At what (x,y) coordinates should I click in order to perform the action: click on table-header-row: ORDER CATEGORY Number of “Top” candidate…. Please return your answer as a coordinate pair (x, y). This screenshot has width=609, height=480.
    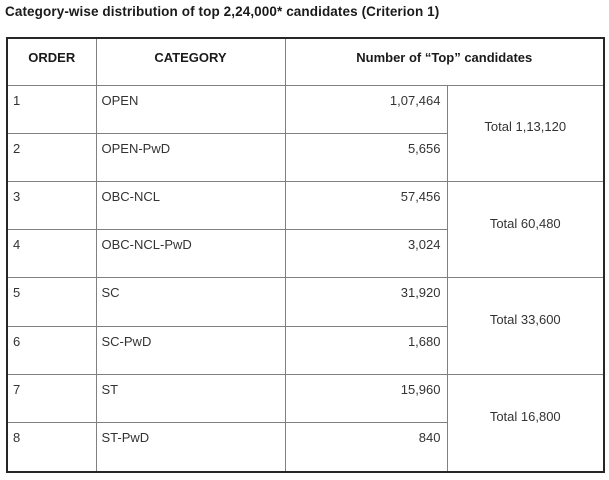
    Looking at the image, I should click on (305, 61).